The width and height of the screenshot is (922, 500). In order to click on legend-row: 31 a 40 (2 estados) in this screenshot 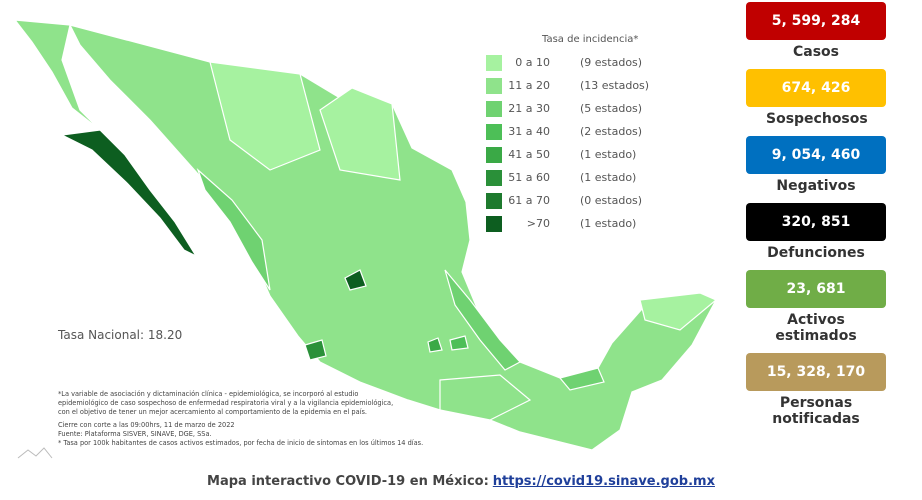, I will do `click(567, 131)`.